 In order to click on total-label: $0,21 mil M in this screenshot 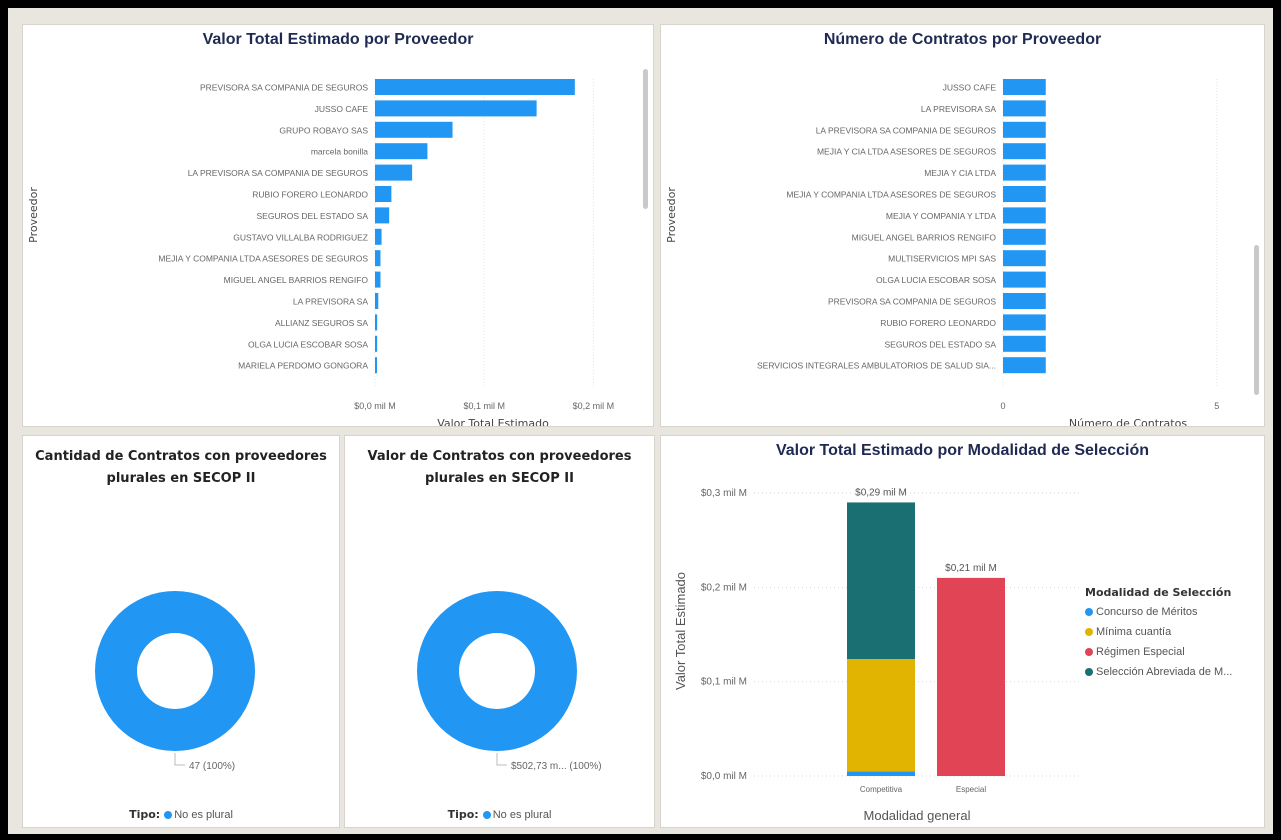, I will do `click(971, 568)`.